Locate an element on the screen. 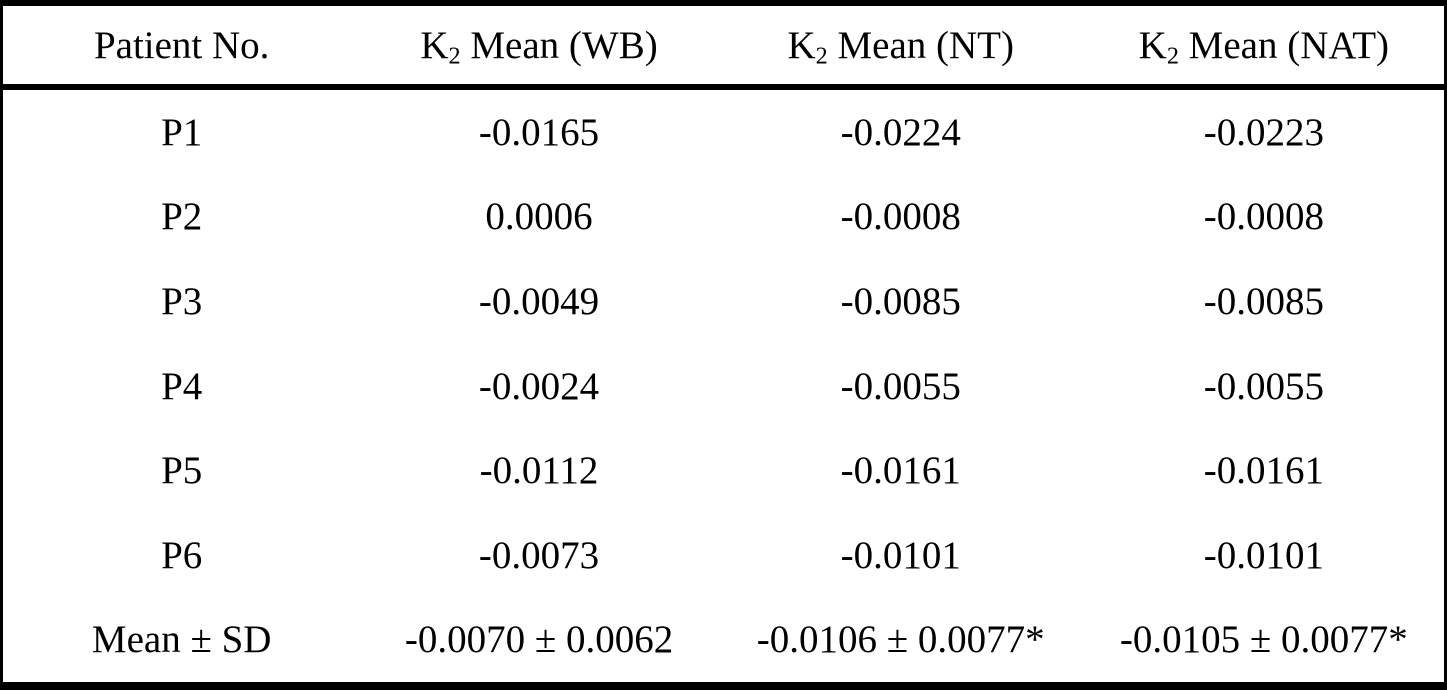  table-row: P4 -0.0024 -0.0055 -0.0055 is located at coordinates (723, 386).